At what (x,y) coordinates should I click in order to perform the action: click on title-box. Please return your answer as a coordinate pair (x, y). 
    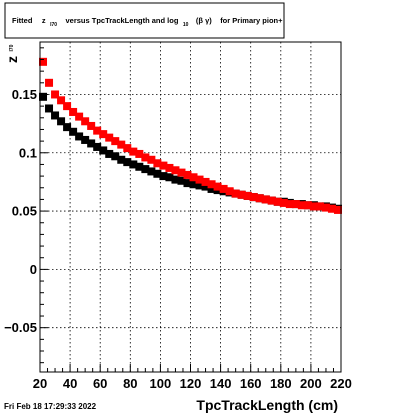
    Looking at the image, I should click on (144, 20).